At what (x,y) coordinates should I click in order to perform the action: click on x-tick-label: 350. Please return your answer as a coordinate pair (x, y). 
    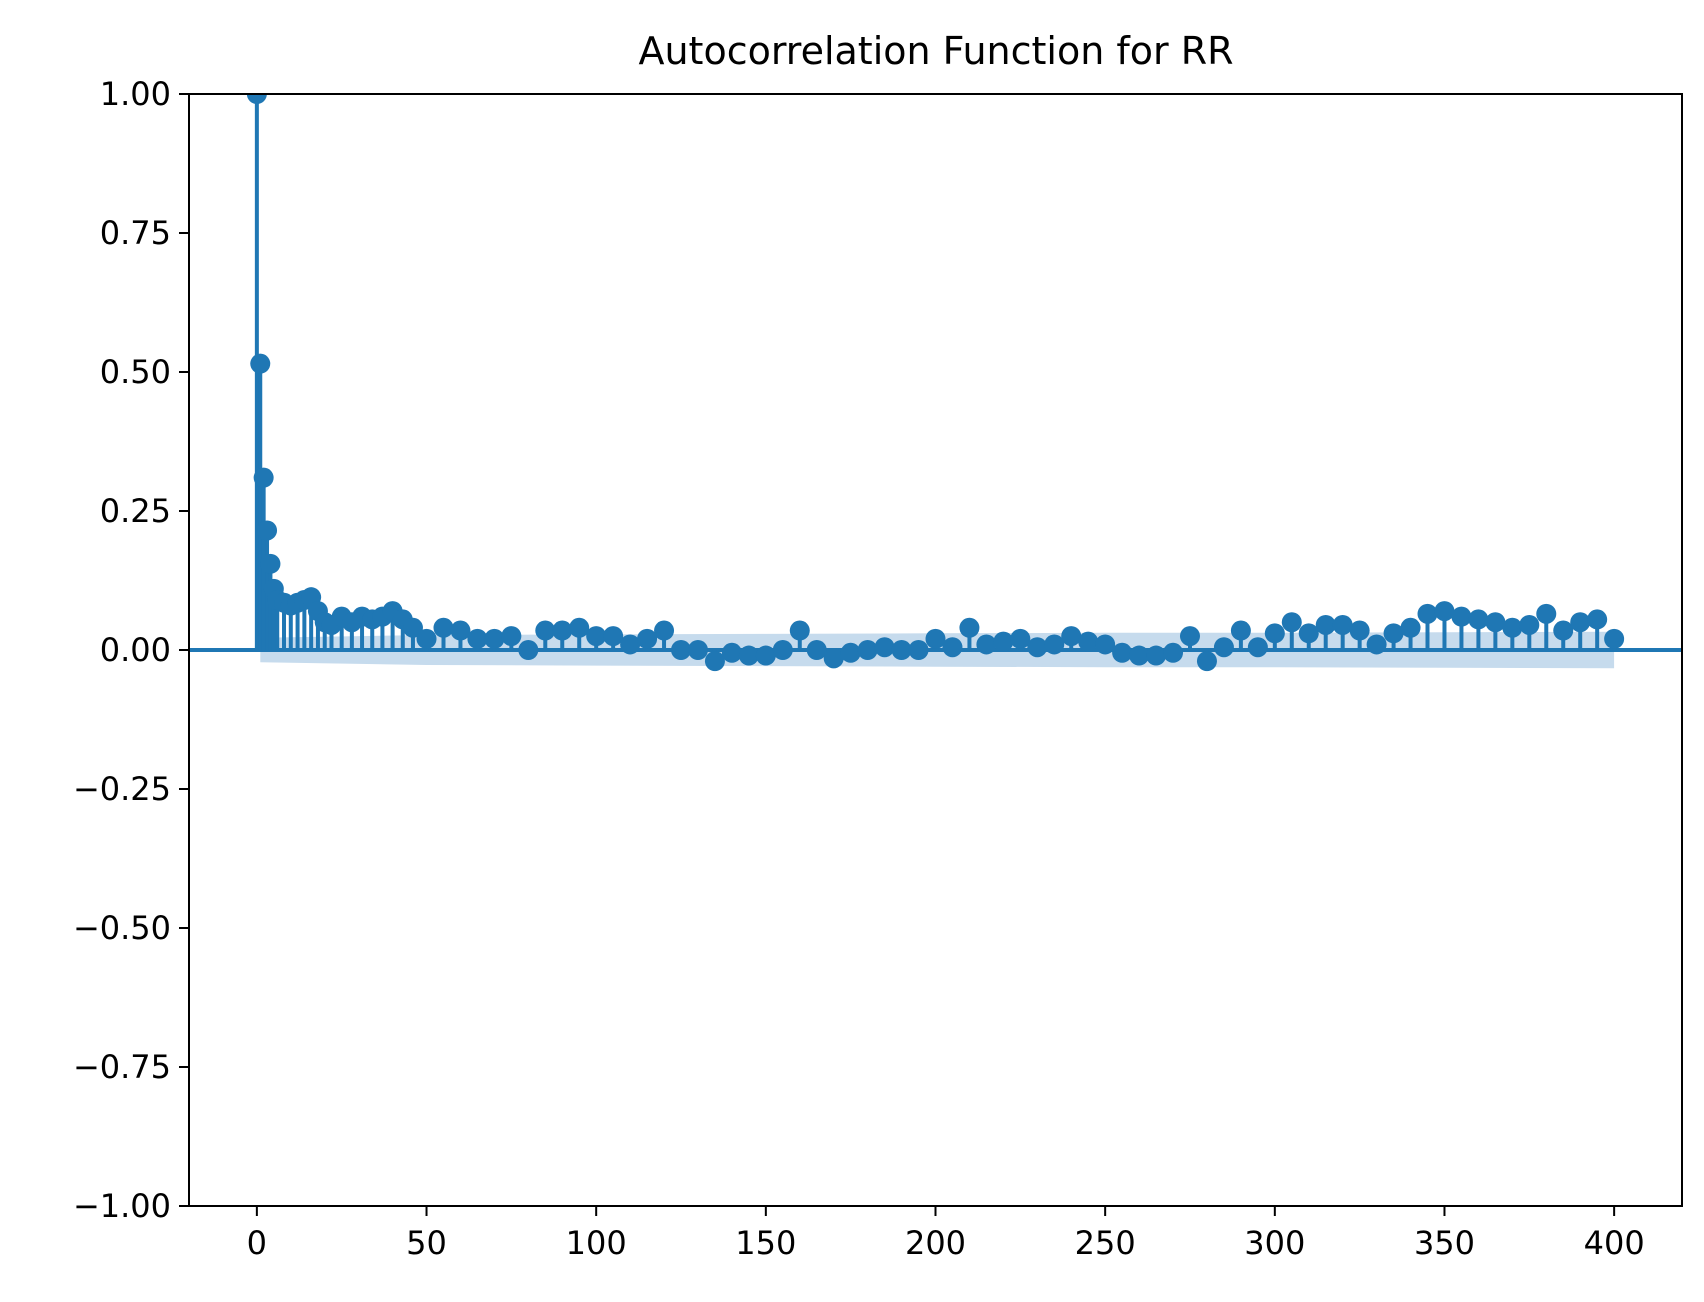
    Looking at the image, I should click on (1444, 1243).